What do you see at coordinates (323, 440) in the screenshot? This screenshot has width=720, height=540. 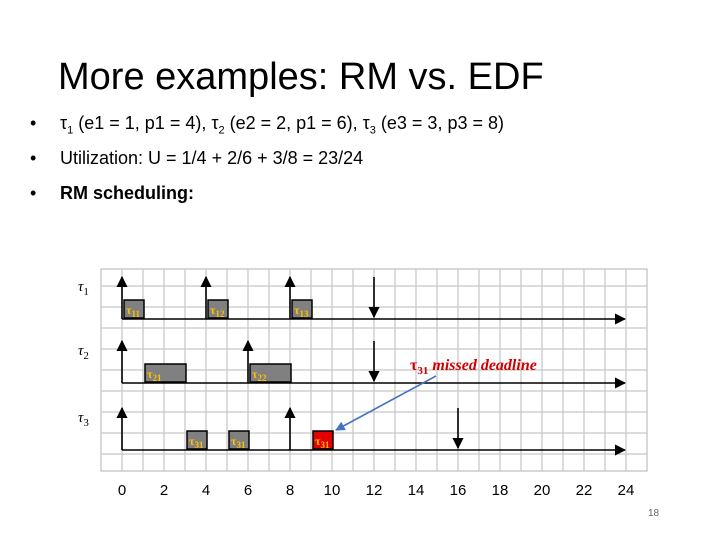 I see `missed-job-block` at bounding box center [323, 440].